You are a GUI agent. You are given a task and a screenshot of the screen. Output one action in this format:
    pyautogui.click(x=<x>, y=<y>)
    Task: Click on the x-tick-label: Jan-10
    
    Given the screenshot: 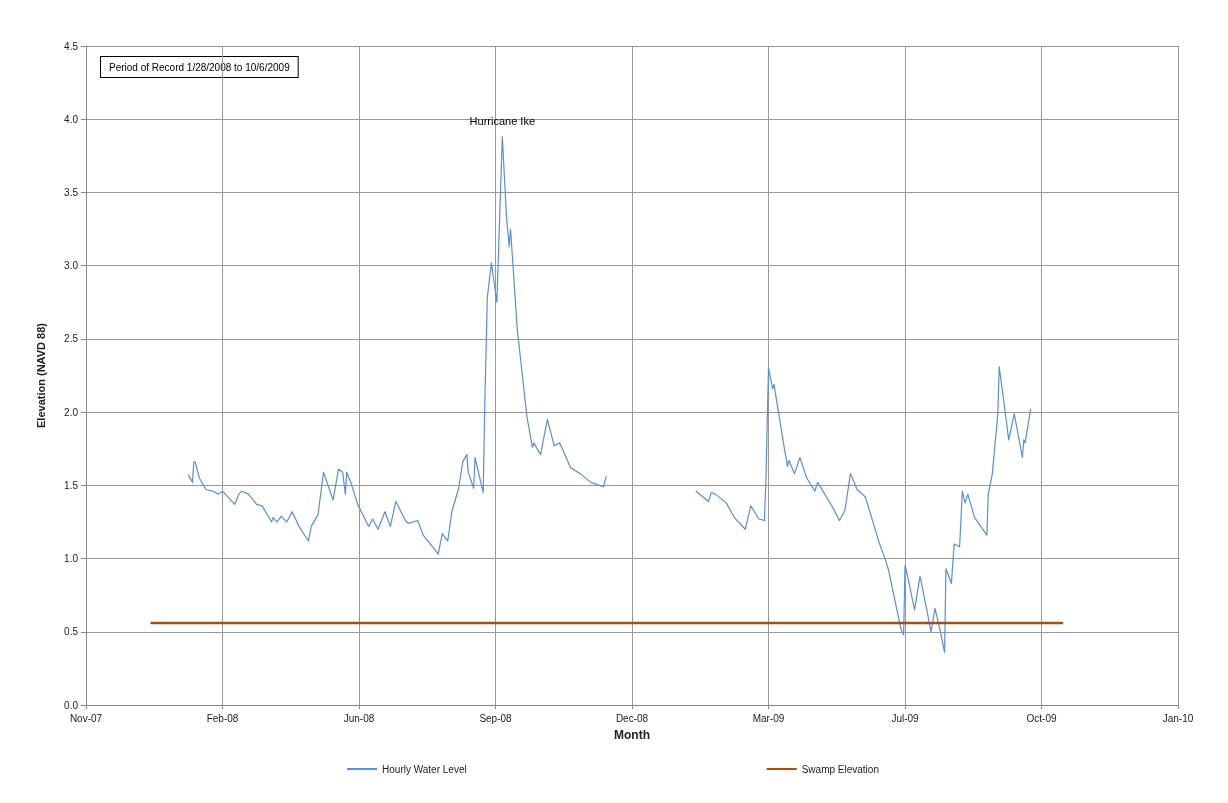 What is the action you would take?
    pyautogui.click(x=1178, y=718)
    